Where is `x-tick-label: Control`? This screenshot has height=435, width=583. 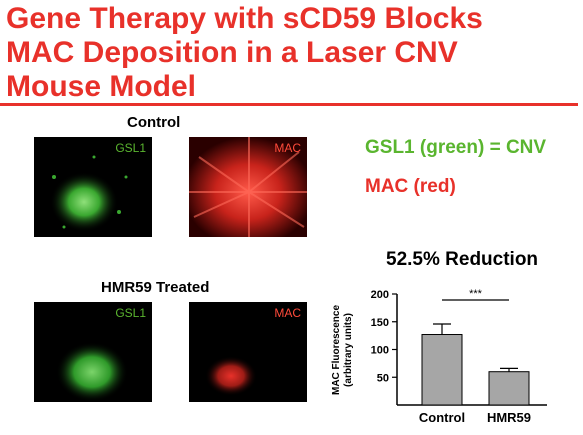
x-tick-label: Control is located at coordinates (442, 417).